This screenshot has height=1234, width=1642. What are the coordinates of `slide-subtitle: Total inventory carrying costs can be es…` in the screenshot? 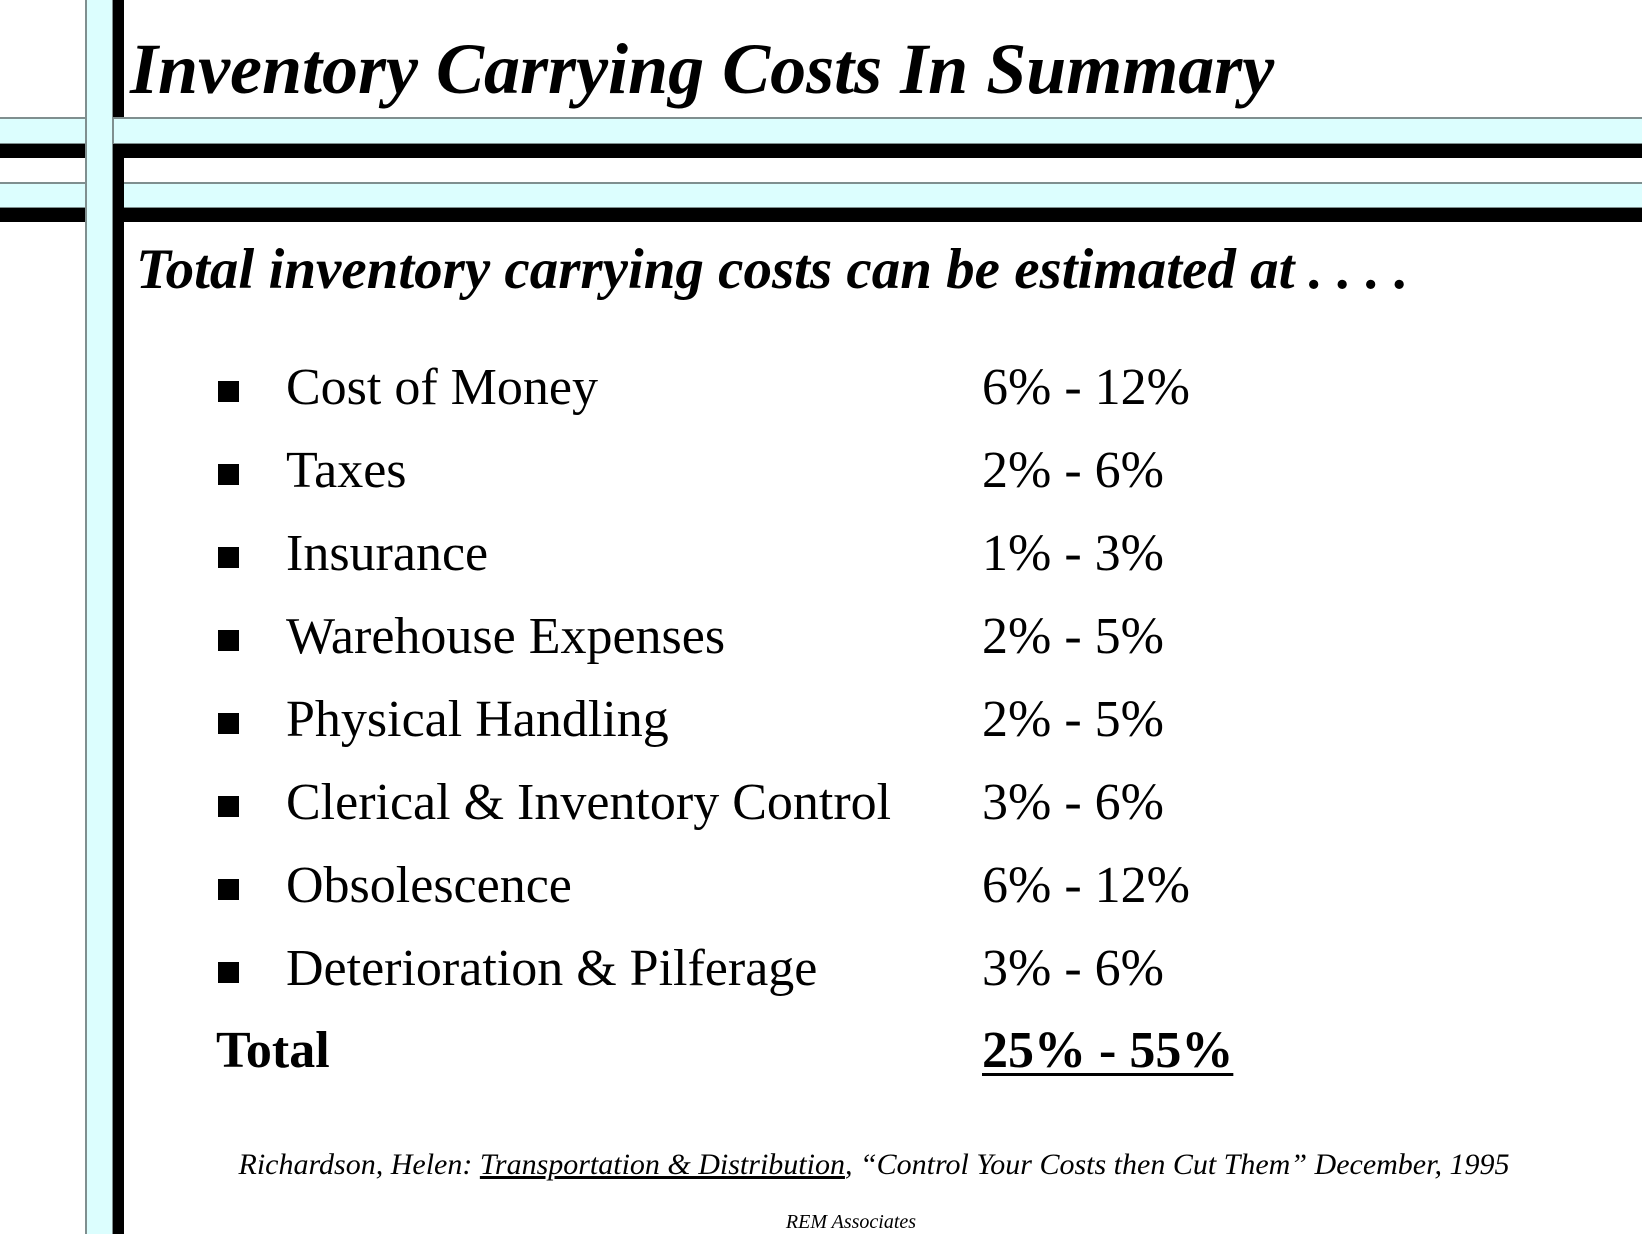 It's located at (772, 269).